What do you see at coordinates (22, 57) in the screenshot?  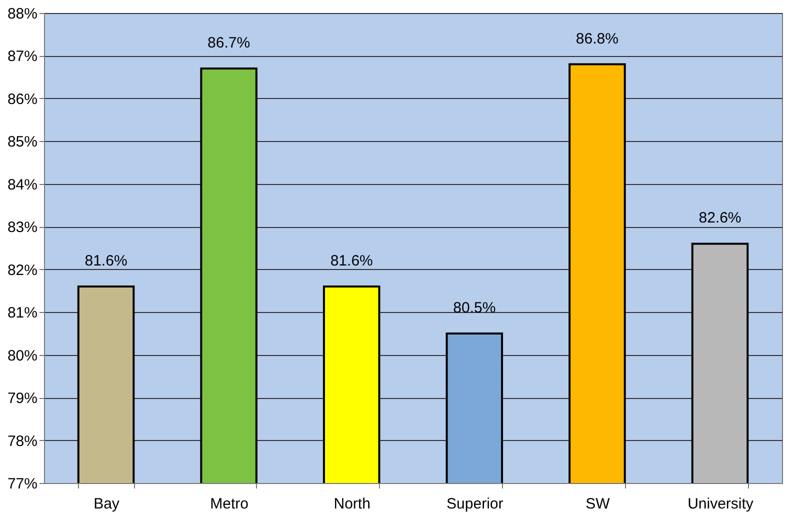 I see `y-tick-label: 87%` at bounding box center [22, 57].